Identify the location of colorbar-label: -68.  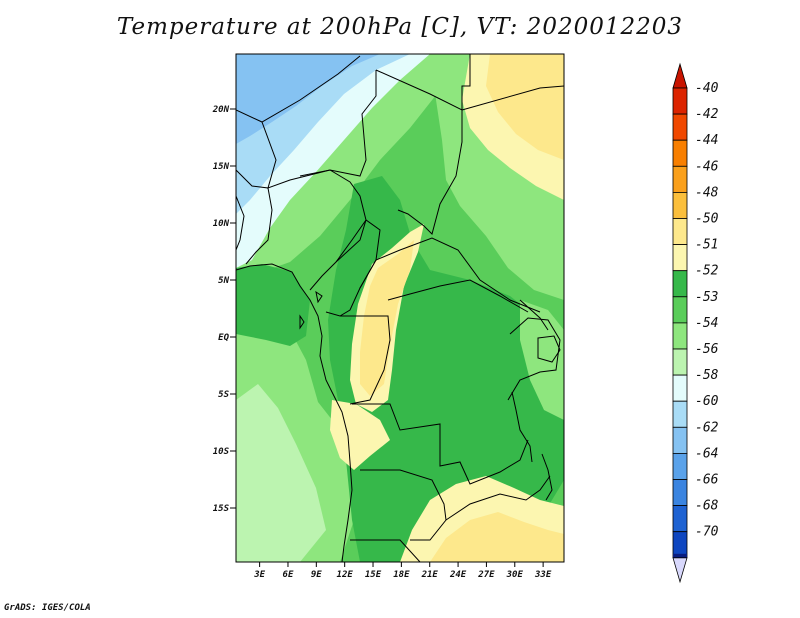
(707, 506).